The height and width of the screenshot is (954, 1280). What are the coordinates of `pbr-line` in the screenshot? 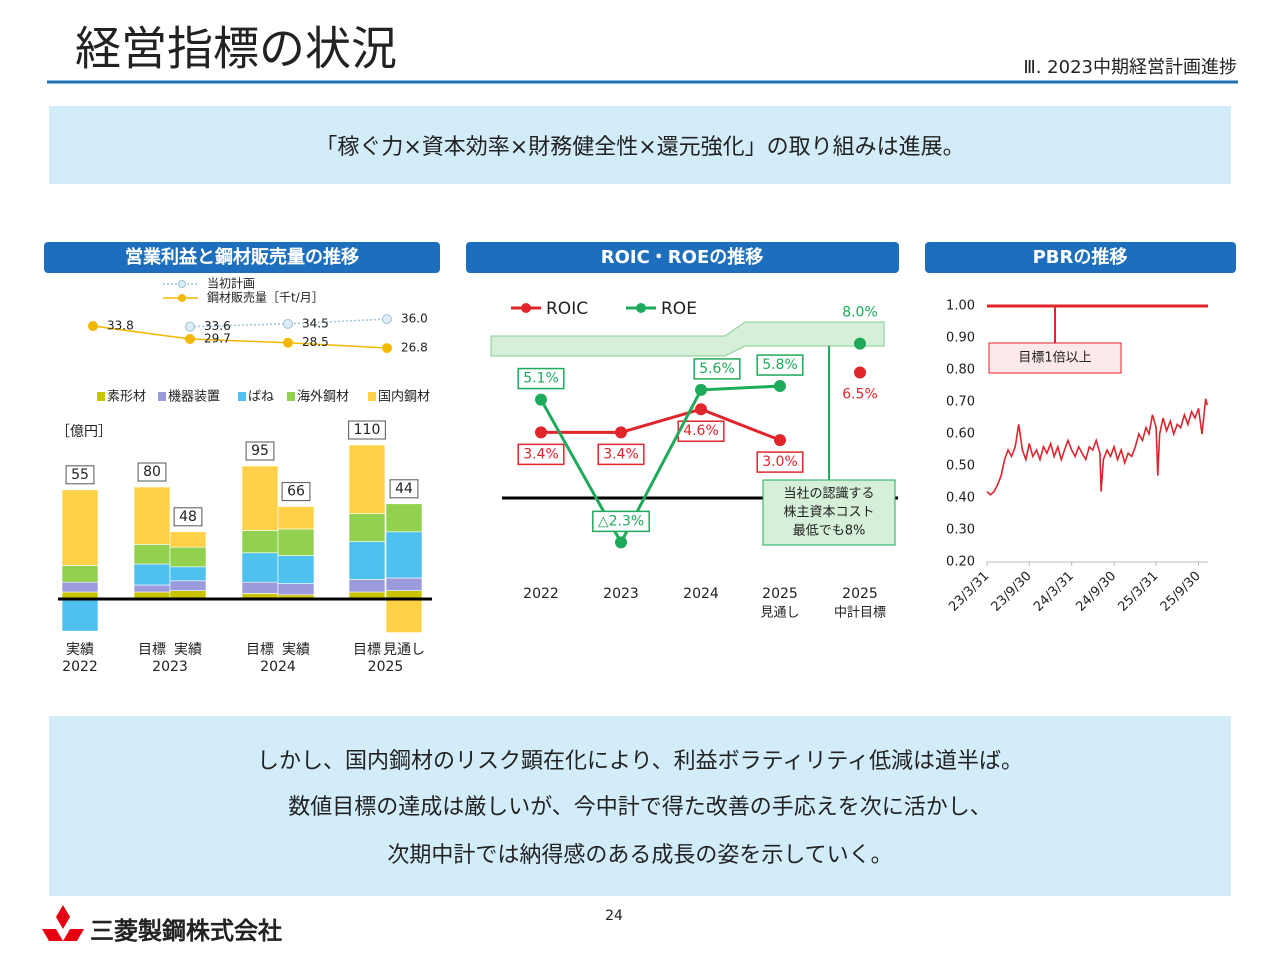 It's located at (1097, 447).